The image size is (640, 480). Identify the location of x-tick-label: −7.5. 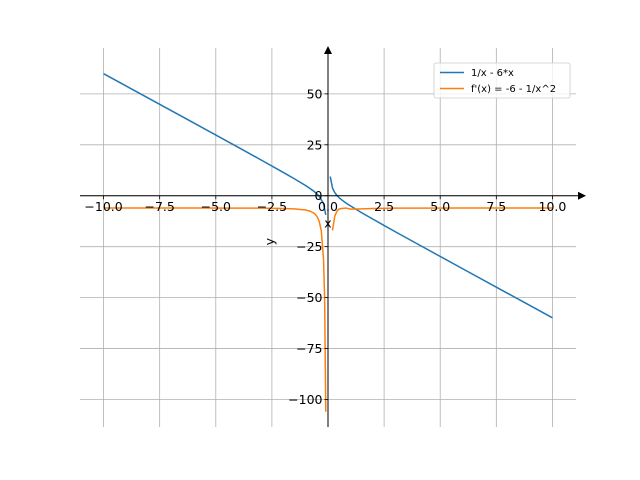
(159, 206).